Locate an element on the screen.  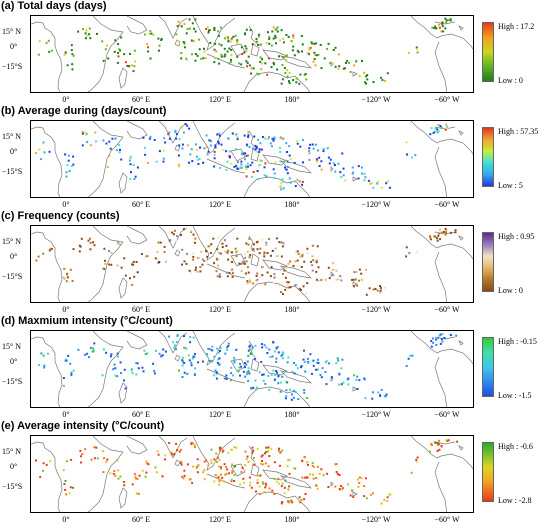
lon-label-120e: 120° E is located at coordinates (220, 519).